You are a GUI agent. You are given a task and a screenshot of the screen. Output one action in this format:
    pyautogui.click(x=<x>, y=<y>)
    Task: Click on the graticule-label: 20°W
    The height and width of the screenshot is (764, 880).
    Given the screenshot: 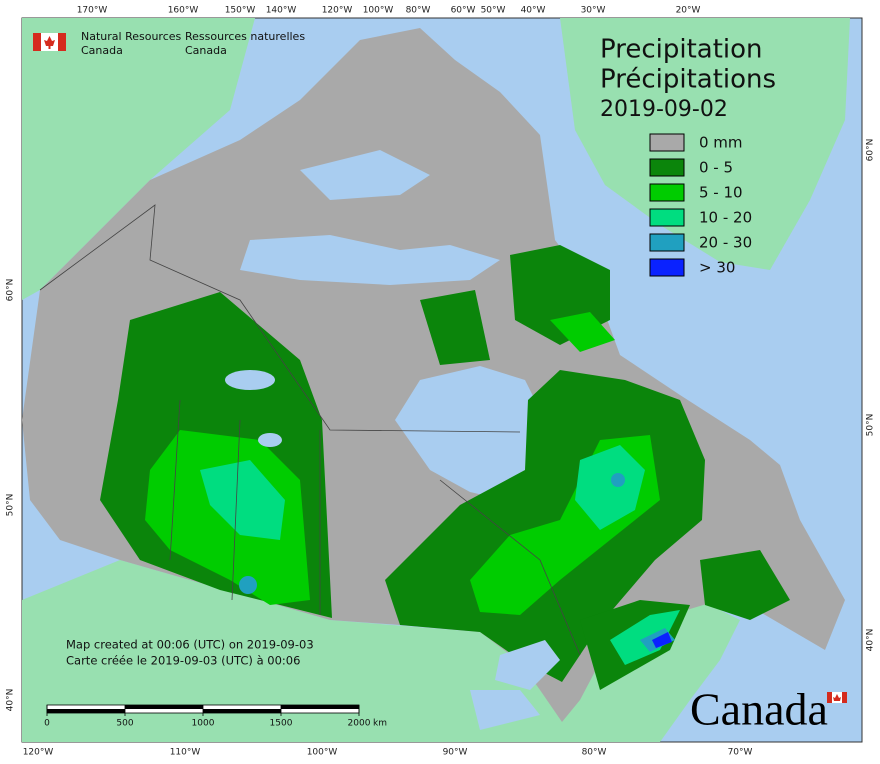 What is the action you would take?
    pyautogui.click(x=688, y=11)
    